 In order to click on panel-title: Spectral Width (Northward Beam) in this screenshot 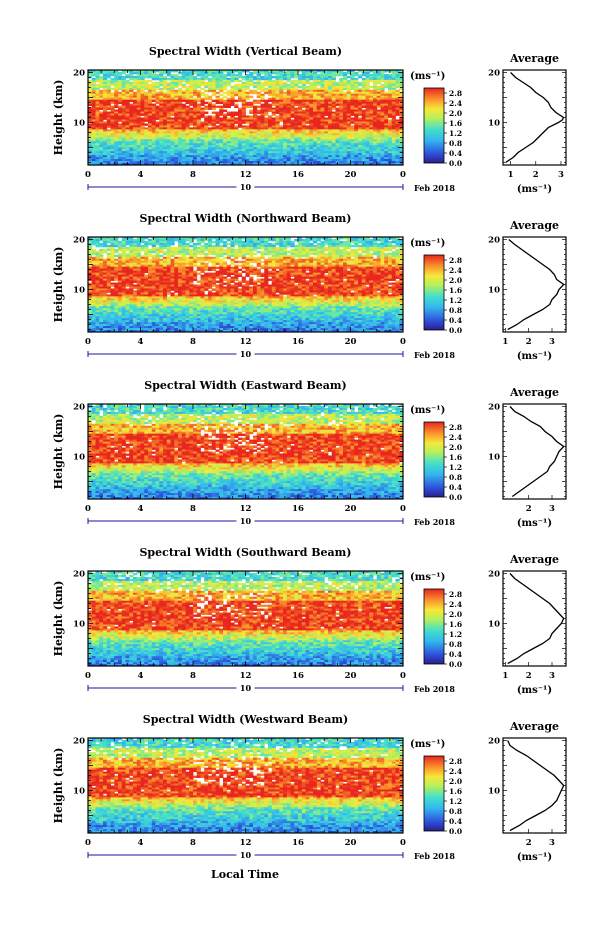, I will do `click(246, 218)`.